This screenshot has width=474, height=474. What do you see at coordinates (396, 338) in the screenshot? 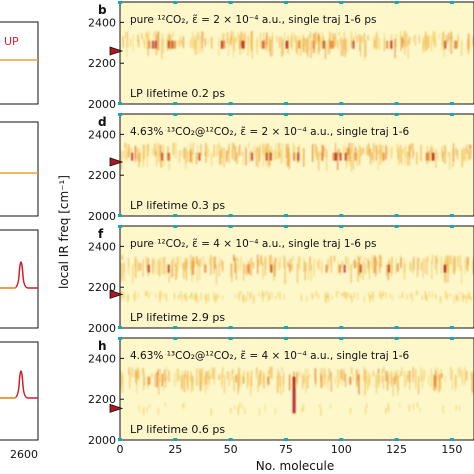
I see `x-tick-top` at bounding box center [396, 338].